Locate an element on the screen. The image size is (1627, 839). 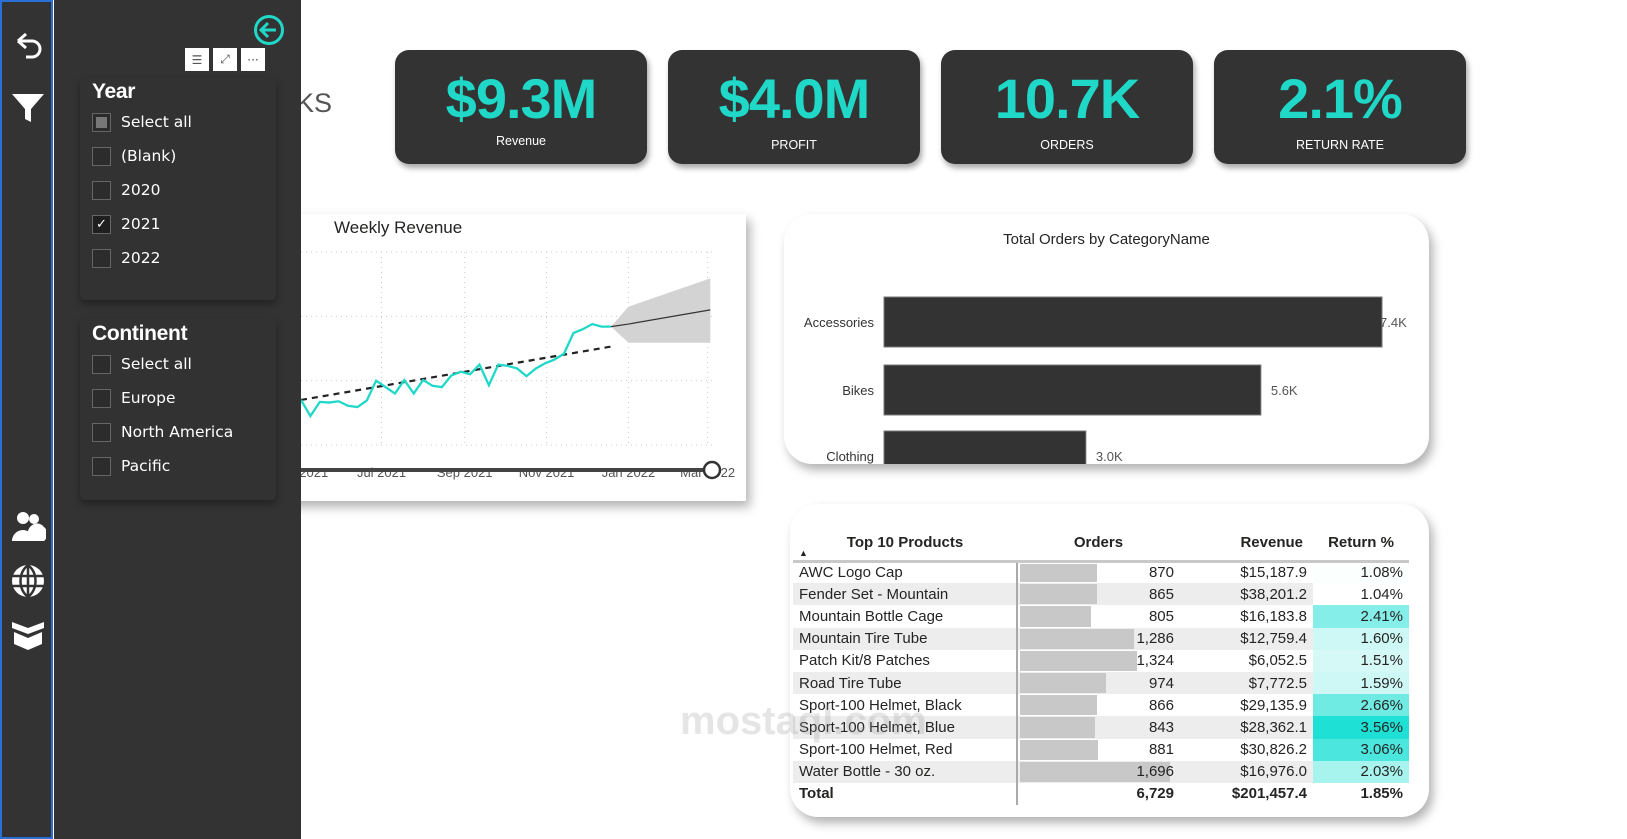
continent-option-europe: Europe is located at coordinates (134, 398).